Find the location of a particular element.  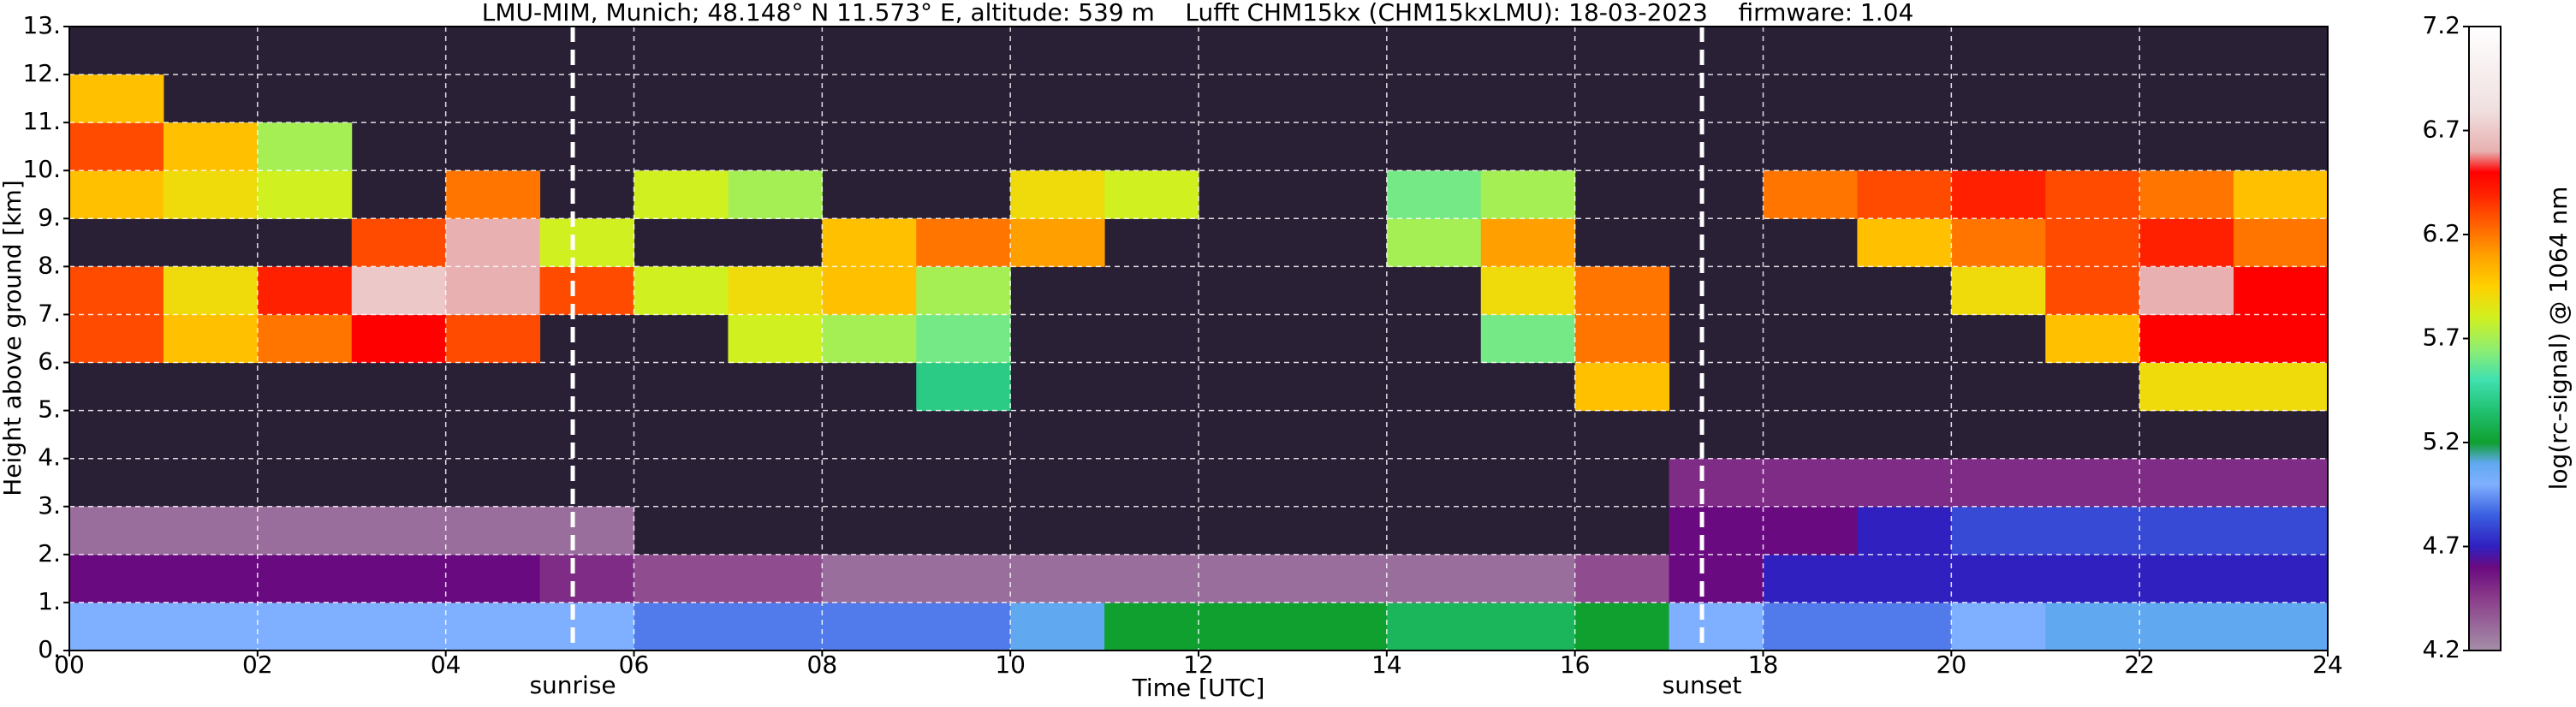

x-axis-label: Time [UTC] is located at coordinates (1198, 688).